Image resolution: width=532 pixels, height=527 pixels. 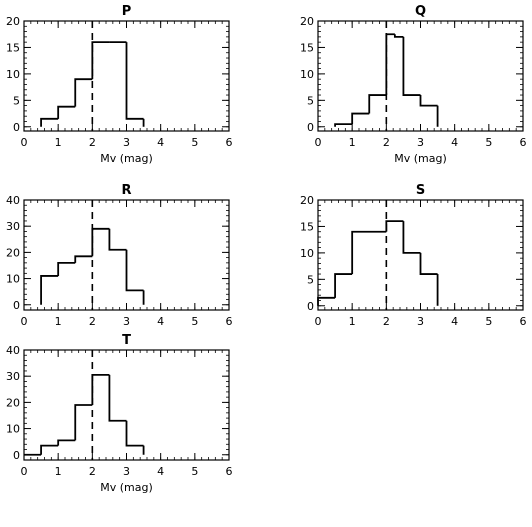 I want to click on panel-s: S 0 1 2 3 4 5 6 0 5 10 15 20, so click(x=413, y=255).